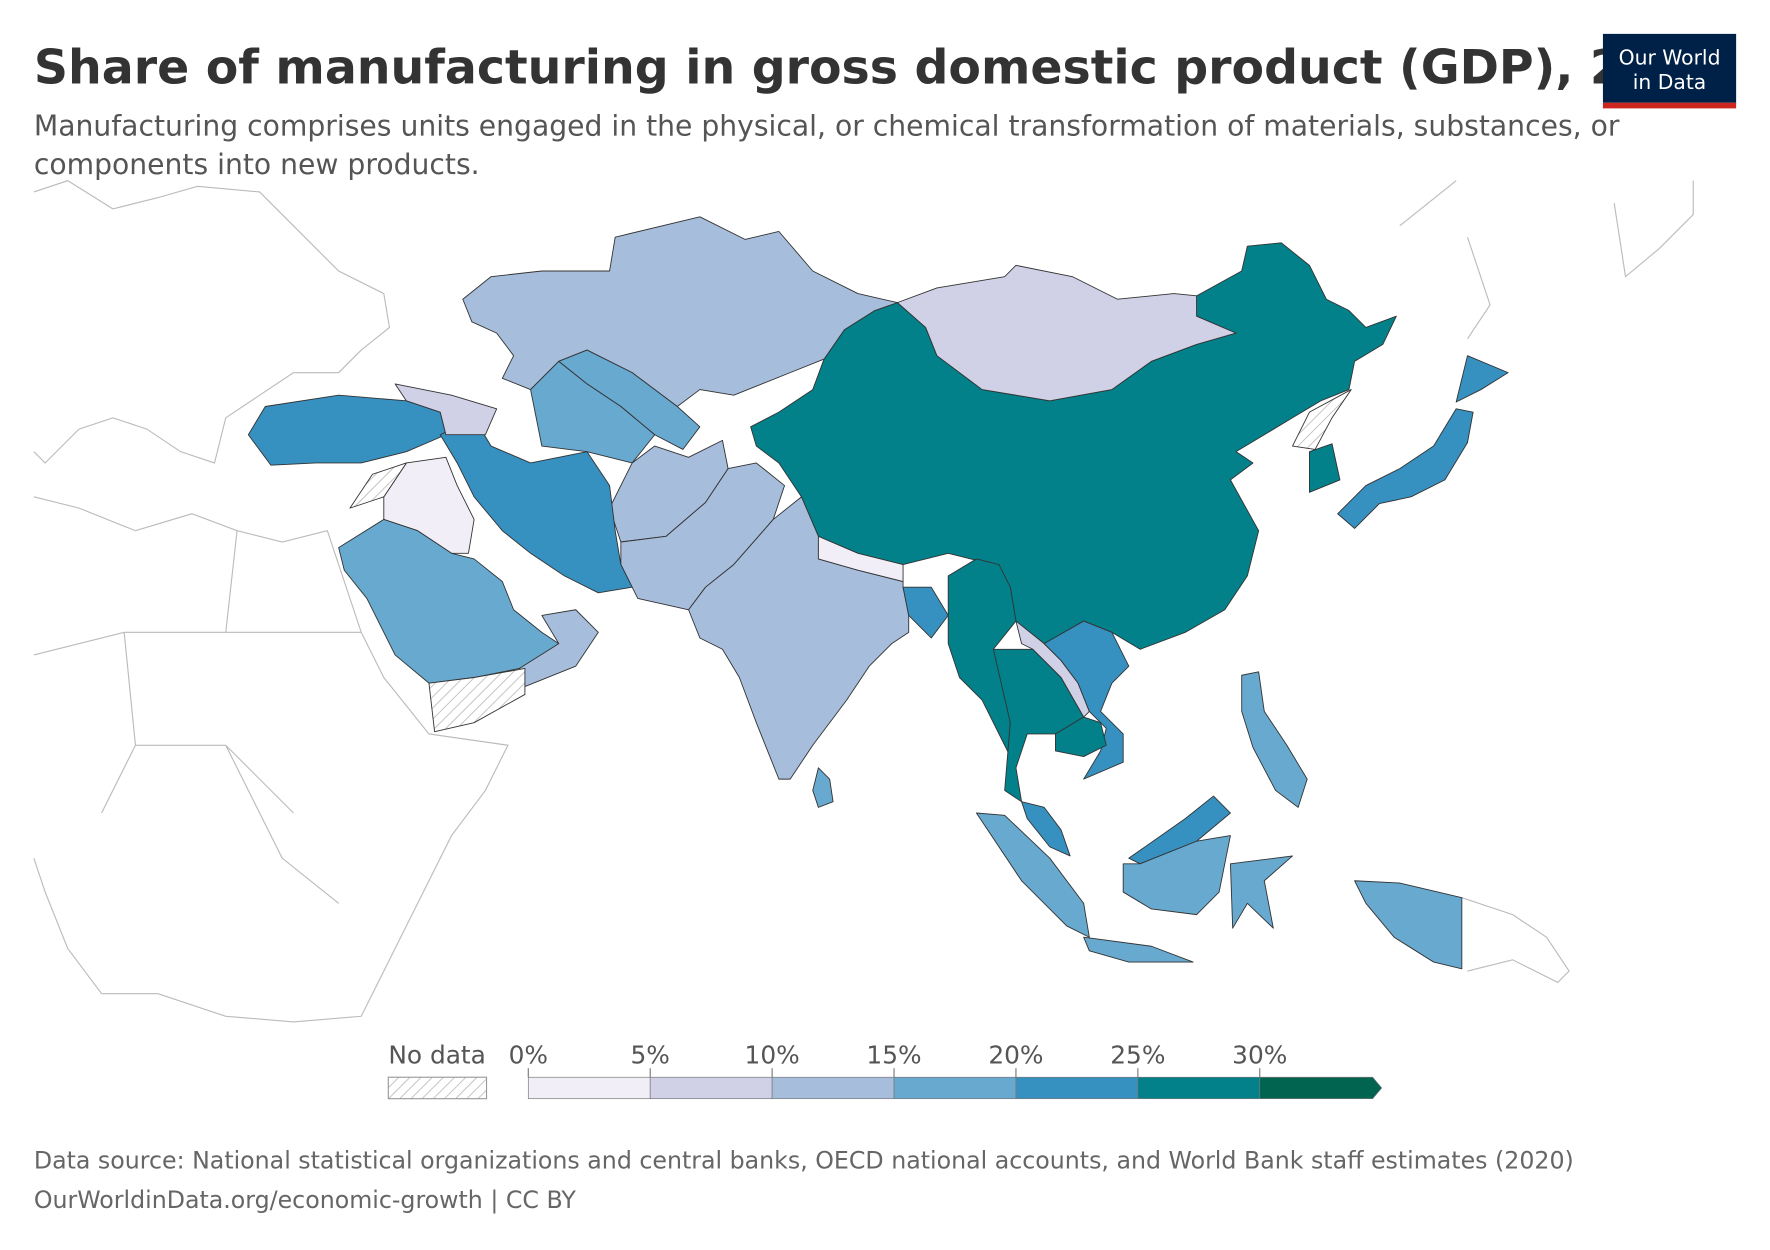 This screenshot has height=1250, width=1770. What do you see at coordinates (893, 1055) in the screenshot?
I see `legend-tick-label: 15%` at bounding box center [893, 1055].